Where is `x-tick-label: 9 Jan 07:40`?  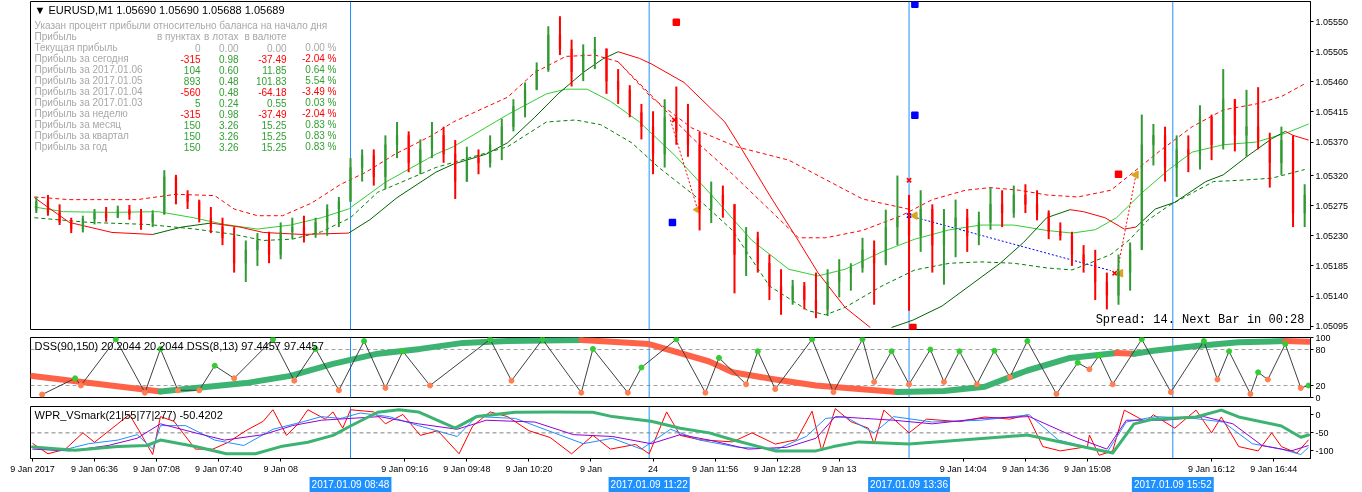 x-tick-label: 9 Jan 07:40 is located at coordinates (219, 468).